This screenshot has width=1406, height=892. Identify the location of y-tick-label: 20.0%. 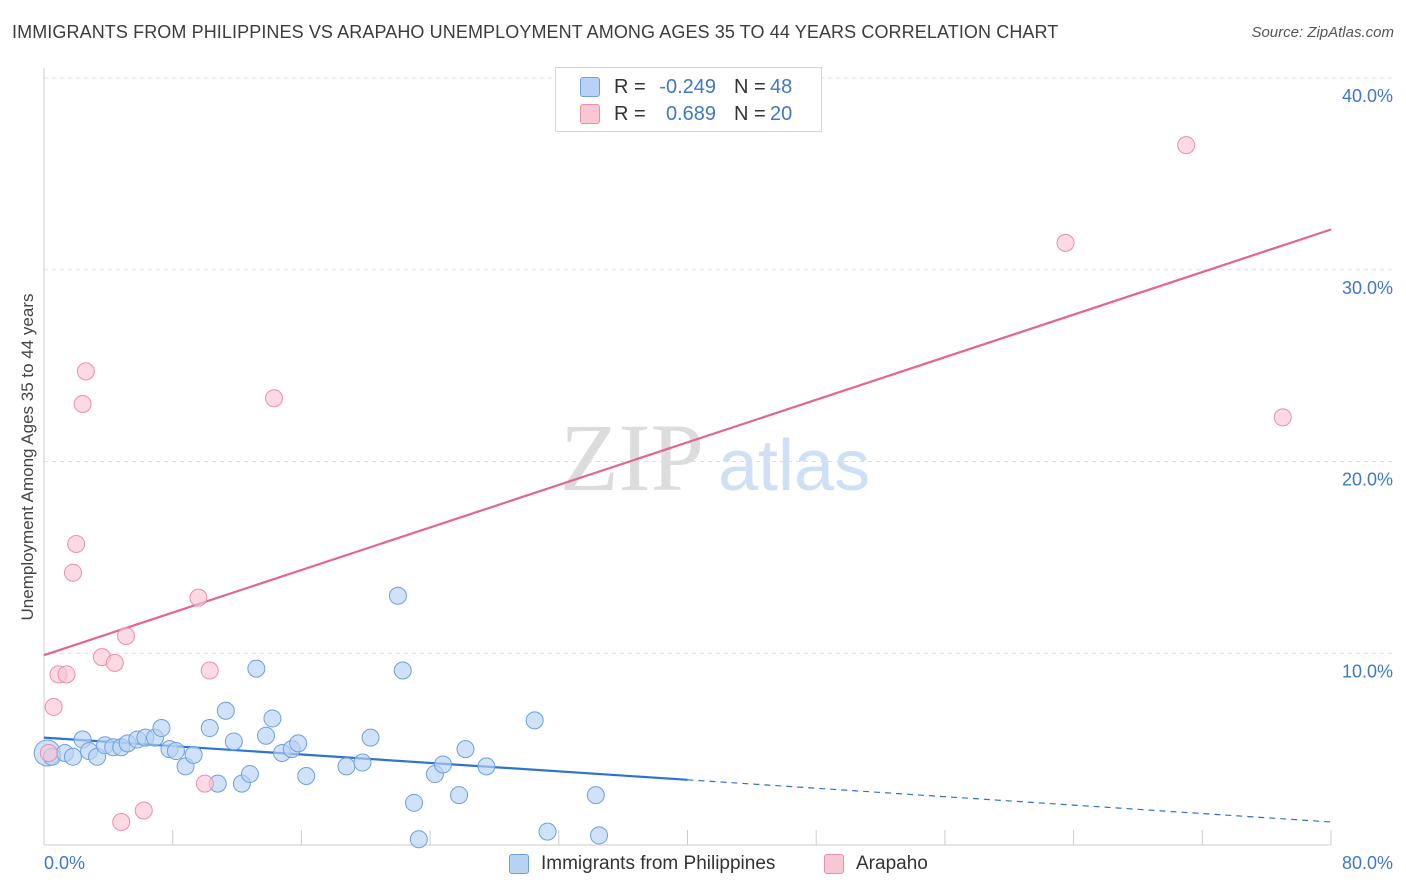
(1367, 480).